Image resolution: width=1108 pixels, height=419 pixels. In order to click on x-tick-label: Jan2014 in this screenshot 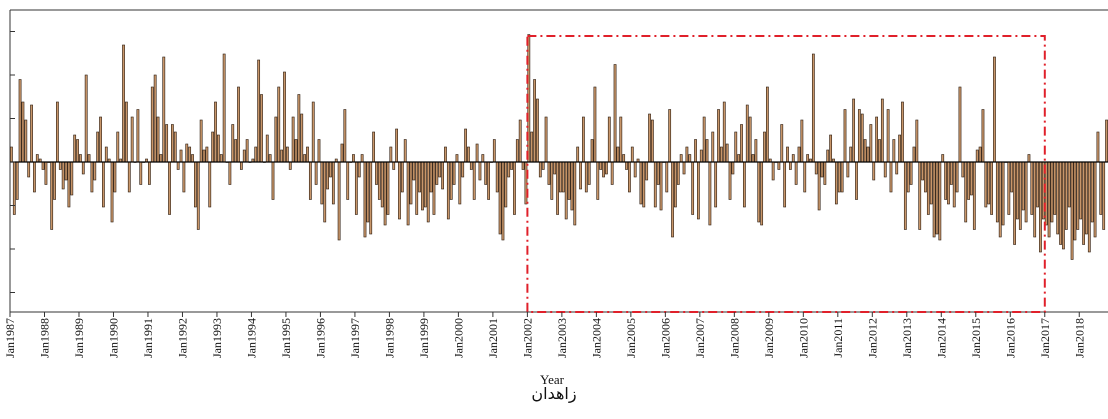, I will do `click(941, 338)`.